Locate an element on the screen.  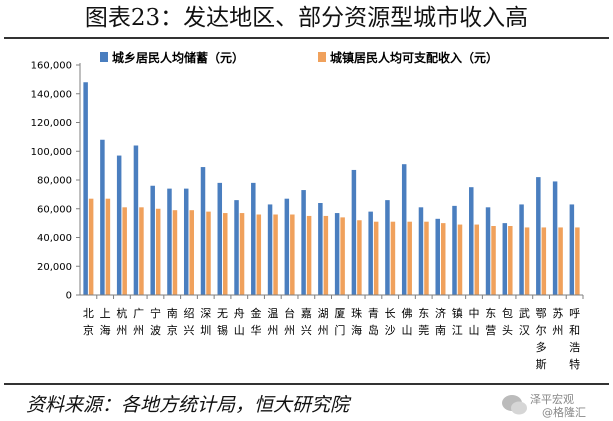
x-category-label: 锡 is located at coordinates (222, 330).